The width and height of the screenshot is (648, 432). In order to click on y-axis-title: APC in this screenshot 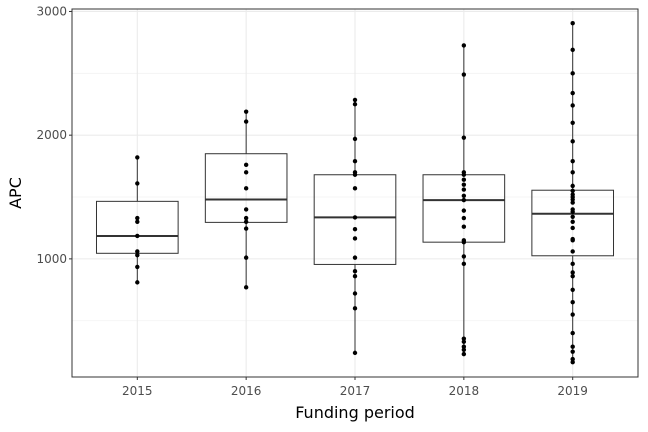, I will do `click(15, 193)`.